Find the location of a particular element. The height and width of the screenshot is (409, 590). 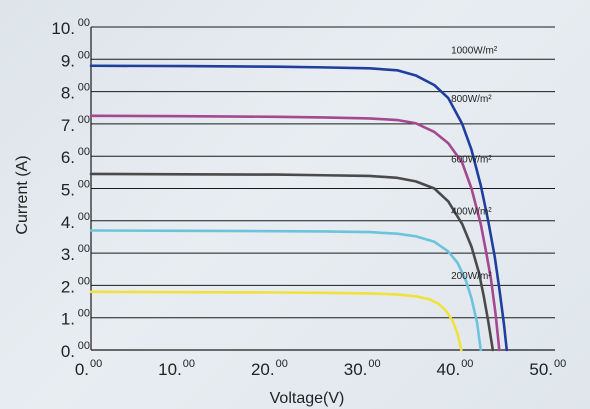

curve-label-2: 600W/m² is located at coordinates (471, 160).